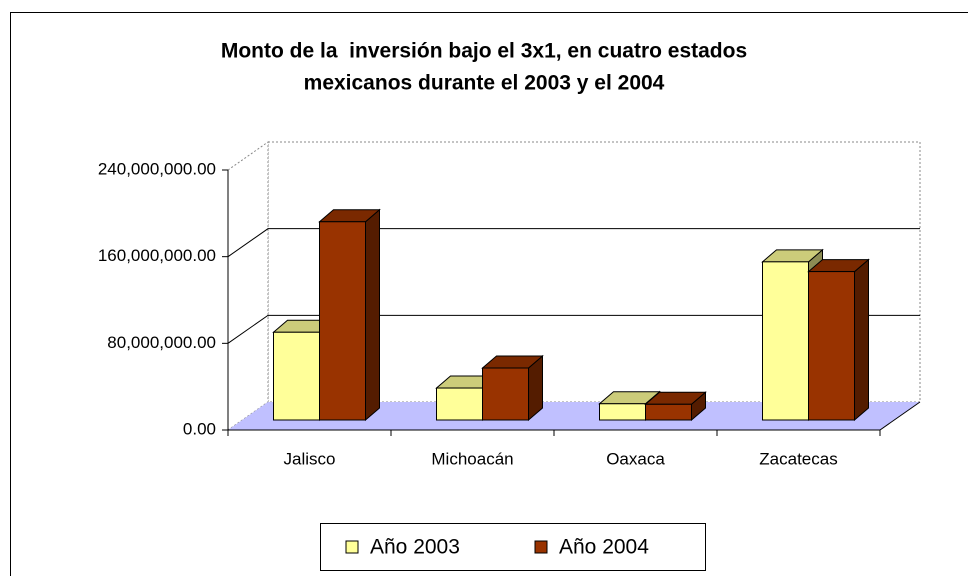 The width and height of the screenshot is (968, 576). I want to click on y-tick-label: 0.00, so click(199, 428).